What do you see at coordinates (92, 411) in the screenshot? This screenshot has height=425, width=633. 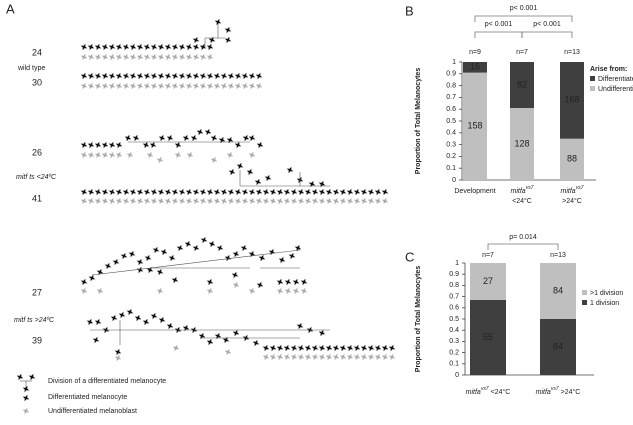 I see `legend-label: Undifferentiated melanoblast` at bounding box center [92, 411].